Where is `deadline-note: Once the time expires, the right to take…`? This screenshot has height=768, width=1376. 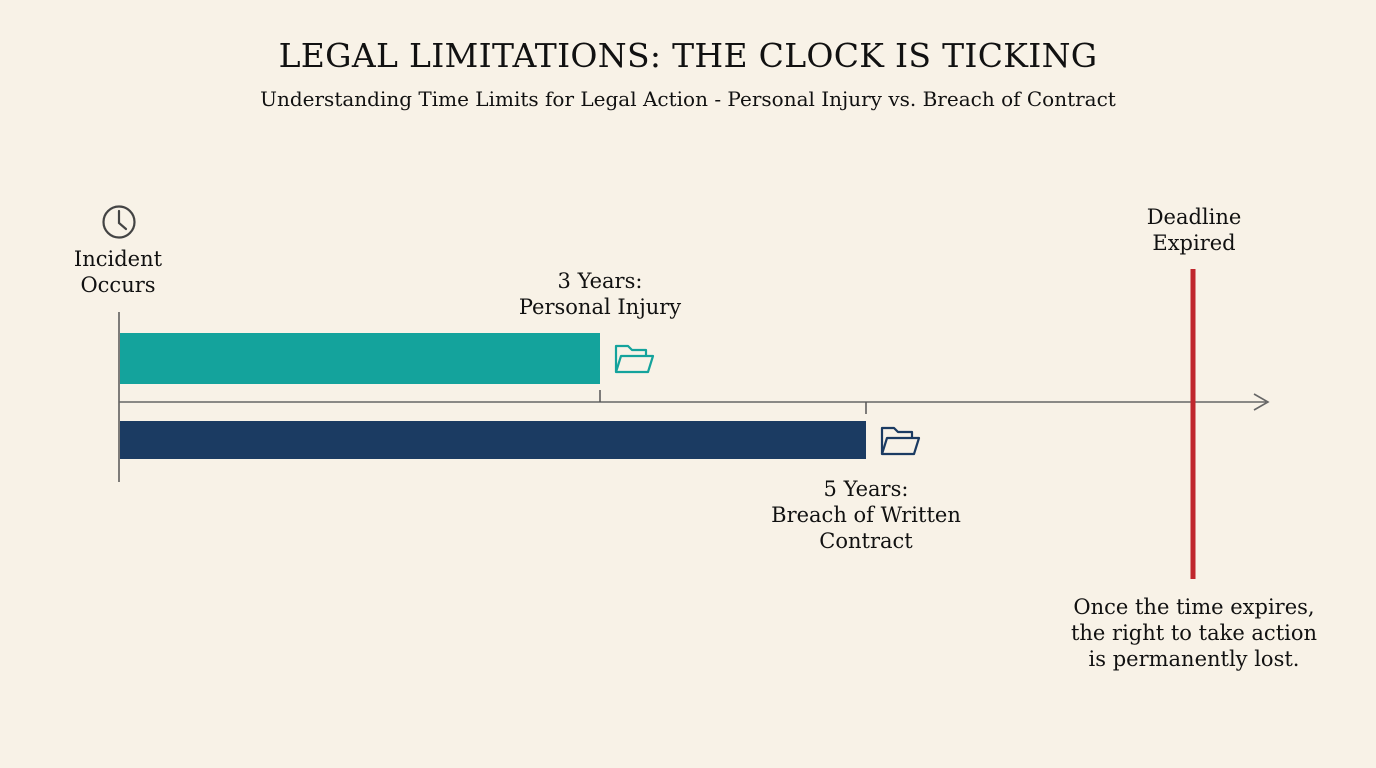
deadline-note: Once the time expires, the right to take… is located at coordinates (1194, 633).